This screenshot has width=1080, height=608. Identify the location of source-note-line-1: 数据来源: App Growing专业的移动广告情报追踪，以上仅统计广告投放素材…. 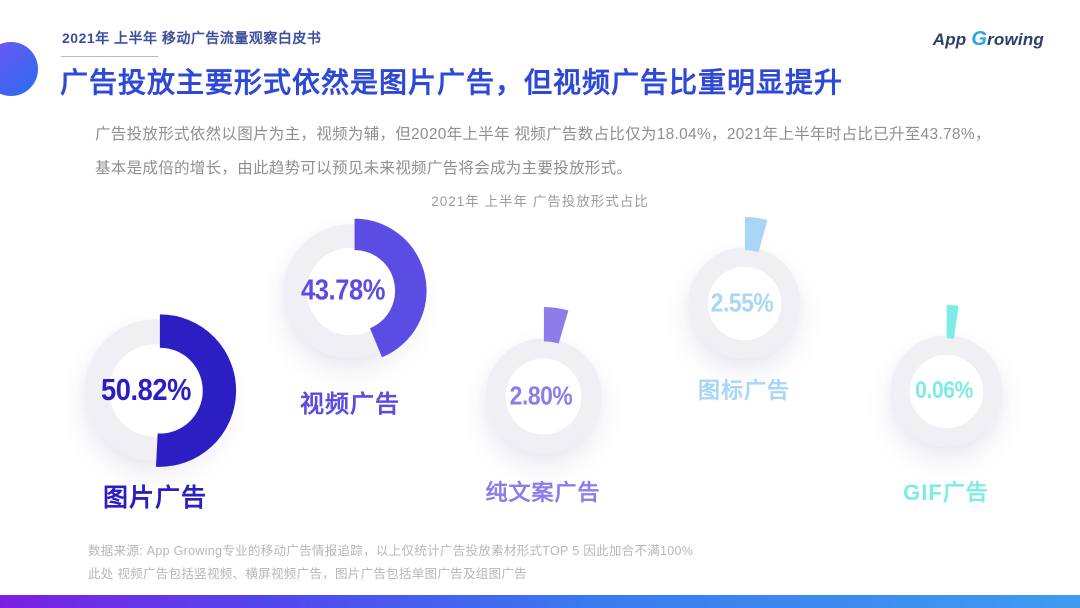
(391, 551).